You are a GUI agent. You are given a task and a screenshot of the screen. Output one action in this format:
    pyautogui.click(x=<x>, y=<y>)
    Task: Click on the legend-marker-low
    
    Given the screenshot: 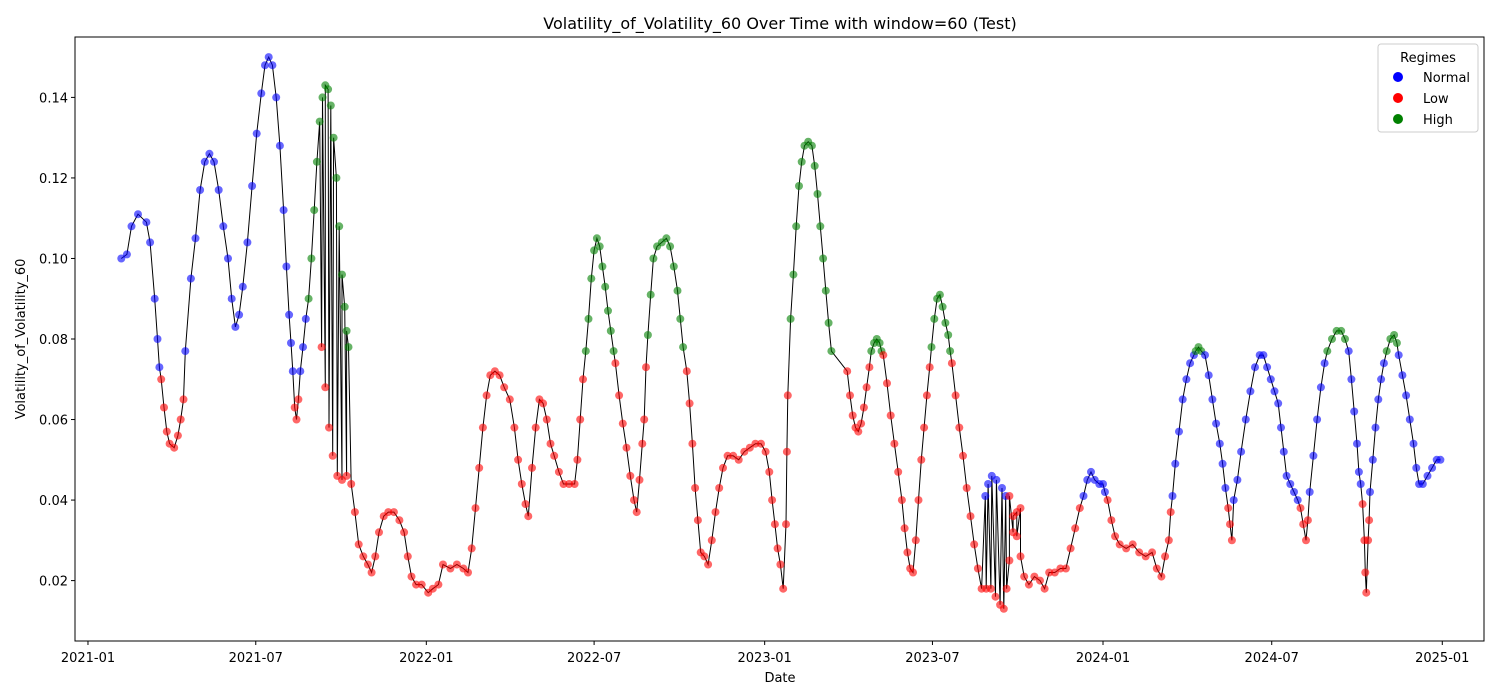 What is the action you would take?
    pyautogui.click(x=1398, y=98)
    